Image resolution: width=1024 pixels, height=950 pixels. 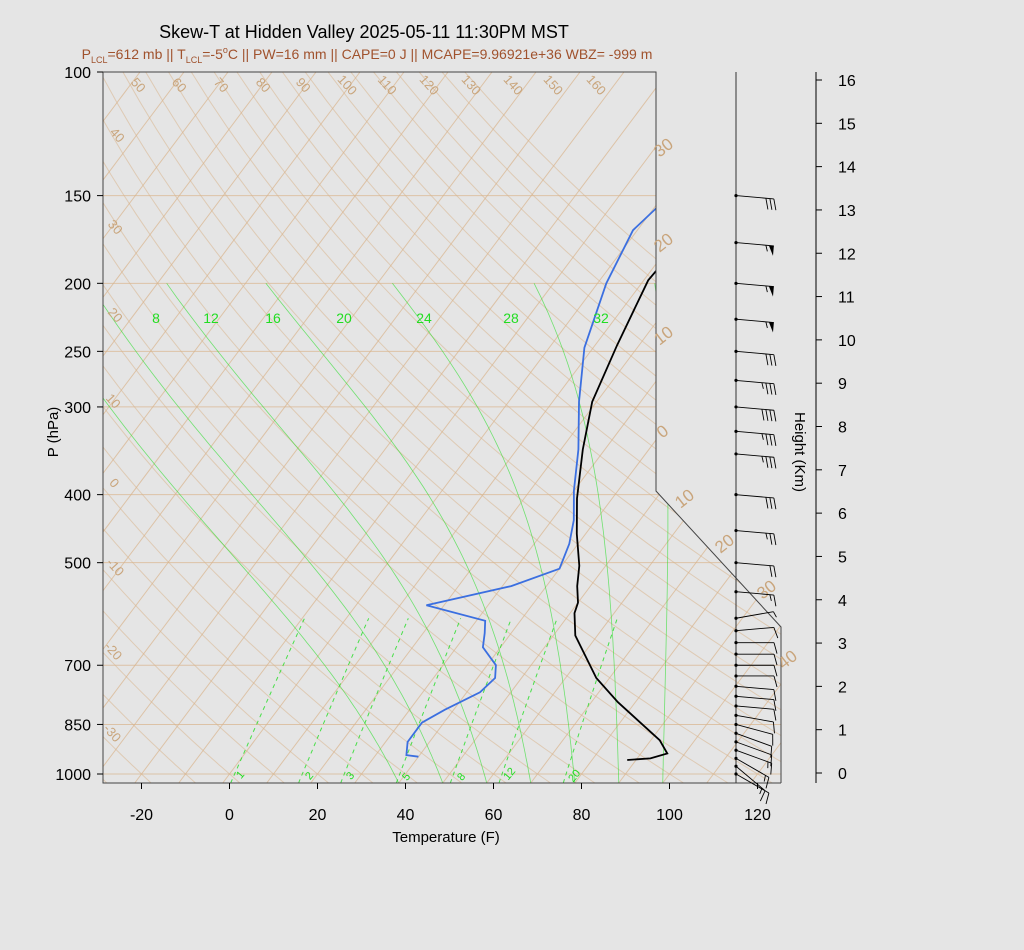 What do you see at coordinates (847, 341) in the screenshot?
I see `height-tick-label: 10` at bounding box center [847, 341].